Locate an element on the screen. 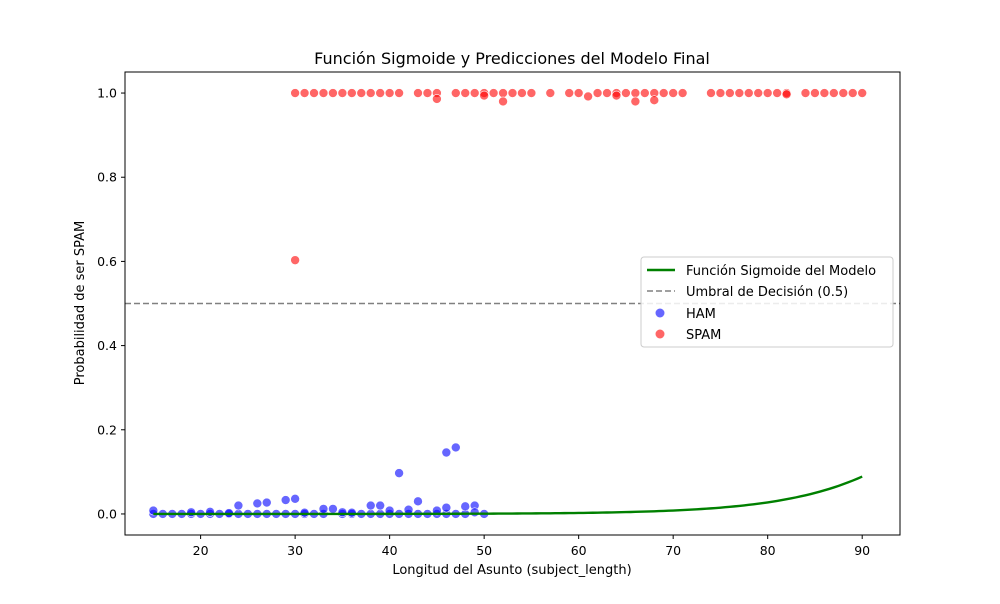  y-tick-label: 0.8 is located at coordinates (107, 177).